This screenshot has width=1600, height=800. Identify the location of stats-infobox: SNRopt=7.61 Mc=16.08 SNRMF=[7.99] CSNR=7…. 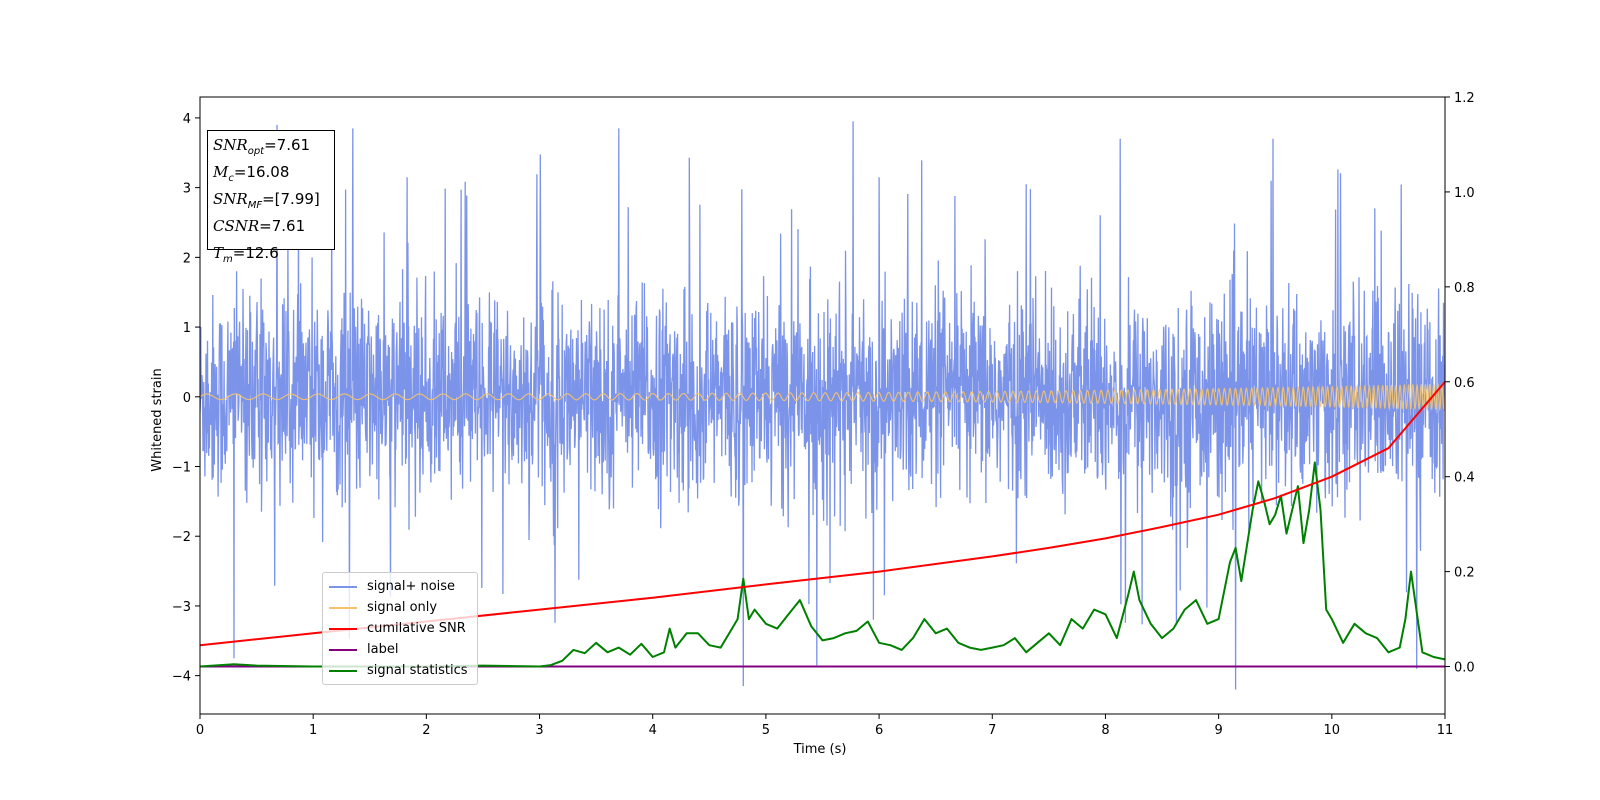
(271, 197).